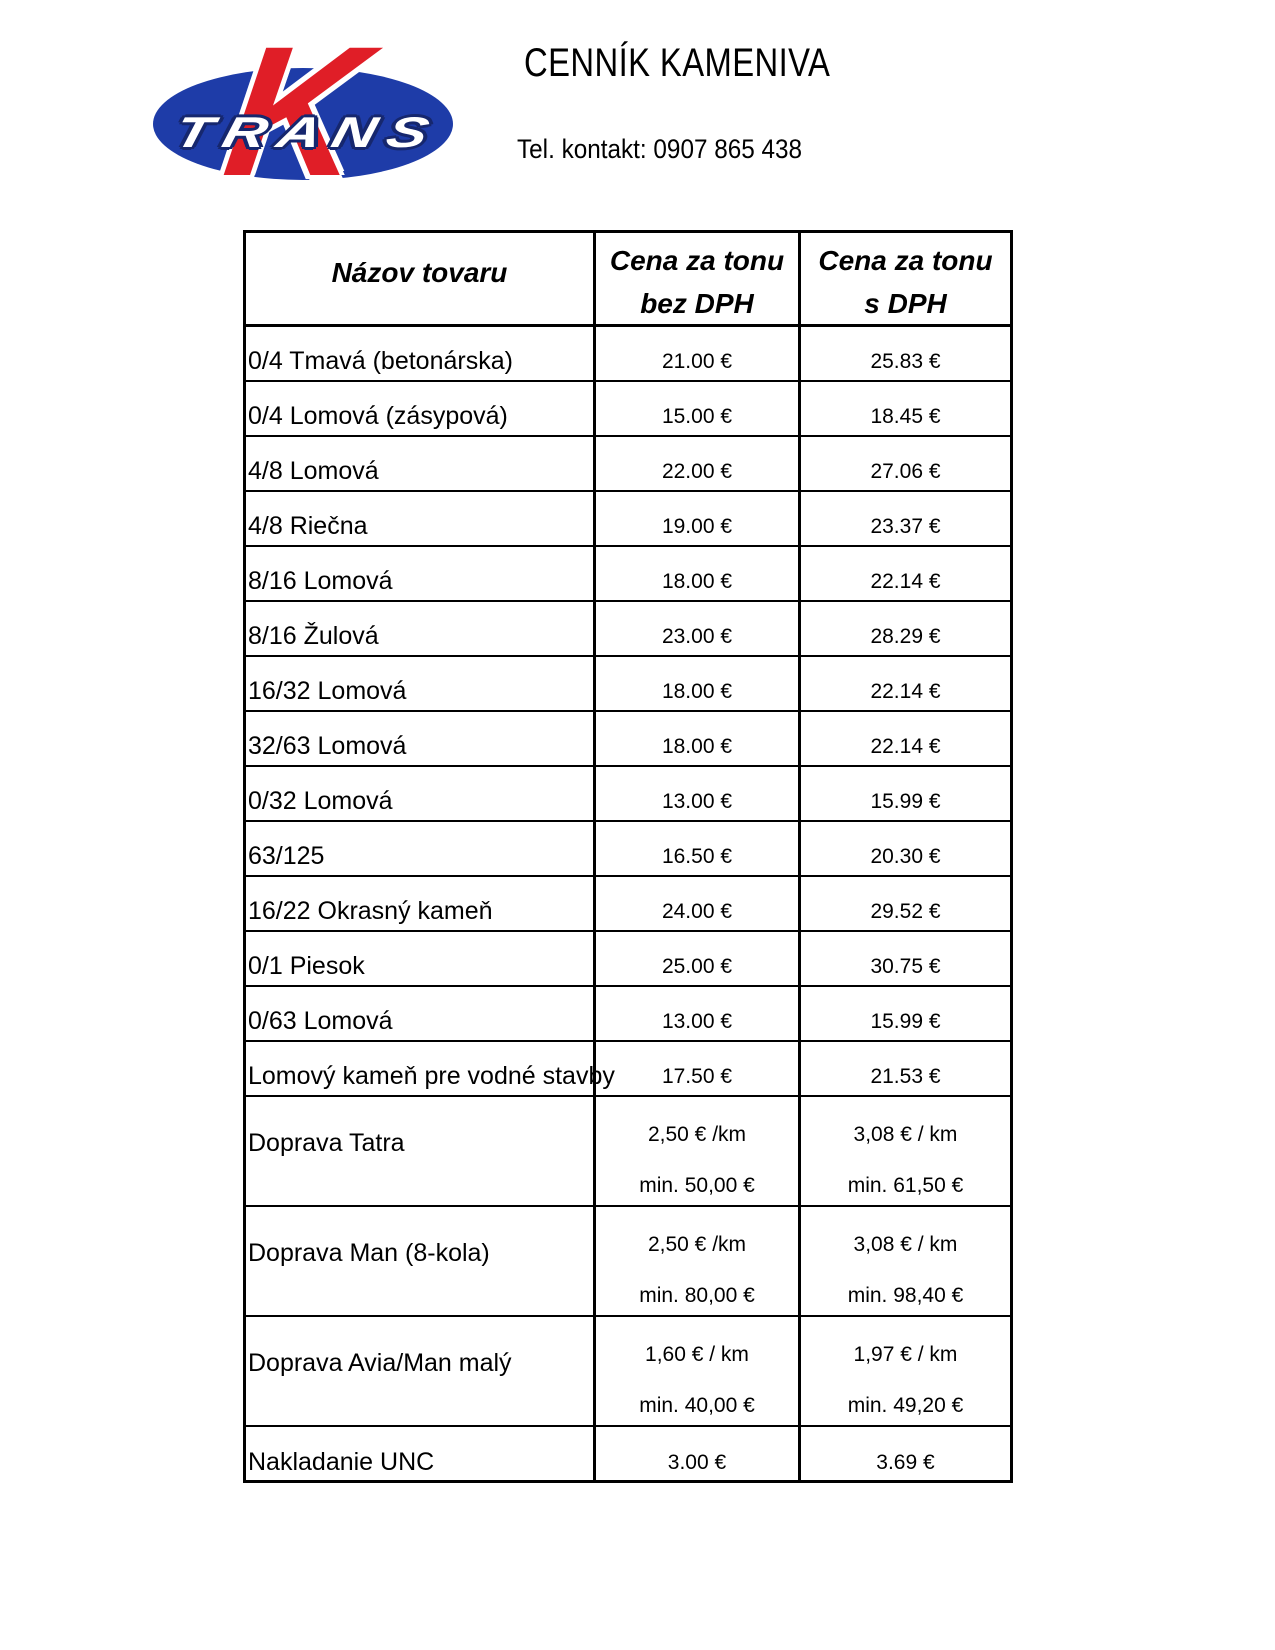  What do you see at coordinates (696, 462) in the screenshot?
I see `price-bez-dph: 22.00 €` at bounding box center [696, 462].